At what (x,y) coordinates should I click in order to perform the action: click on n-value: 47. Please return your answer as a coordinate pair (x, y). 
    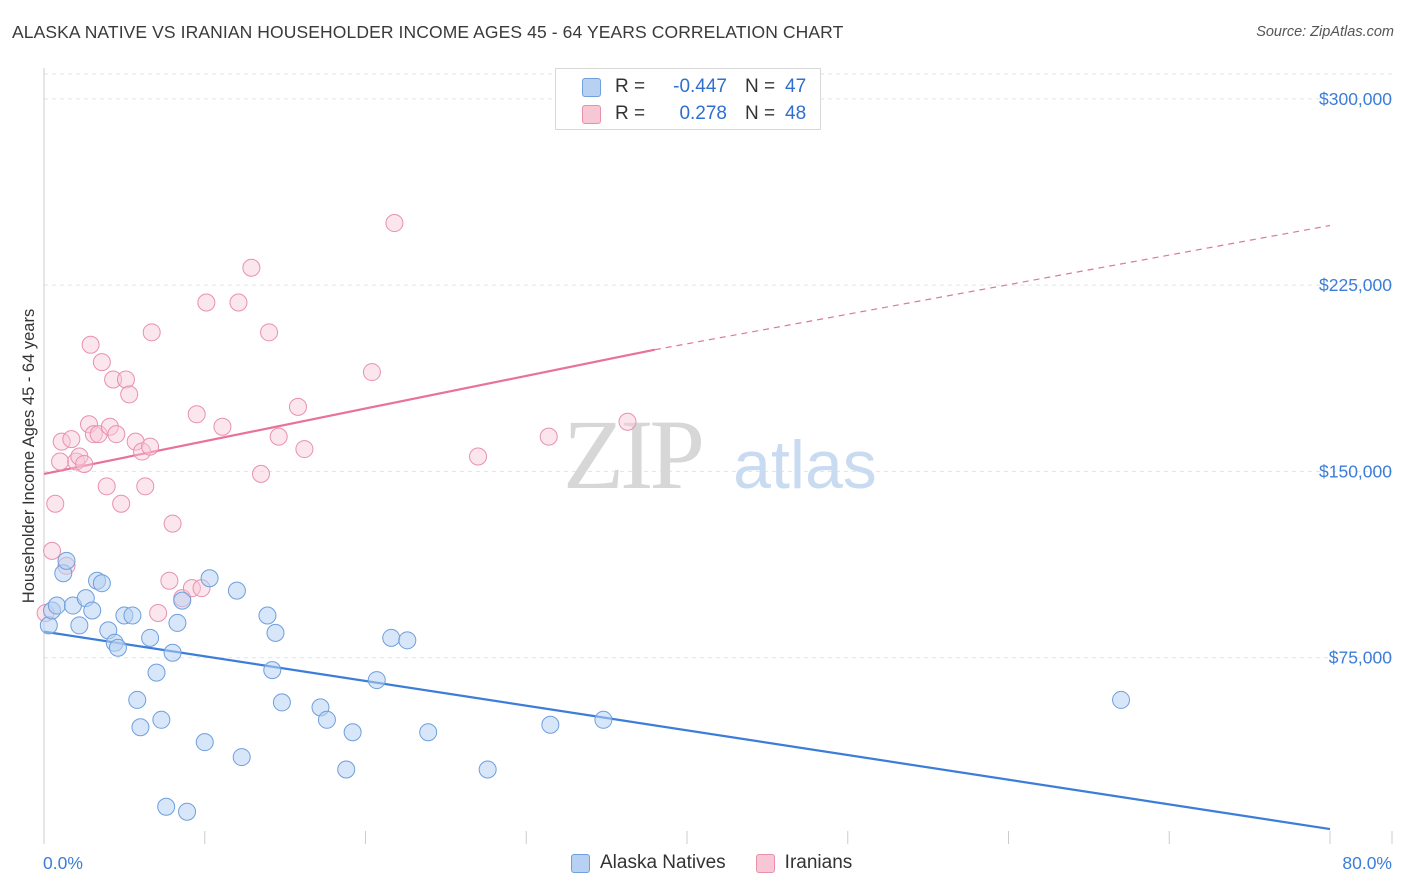
    Looking at the image, I should click on (796, 86).